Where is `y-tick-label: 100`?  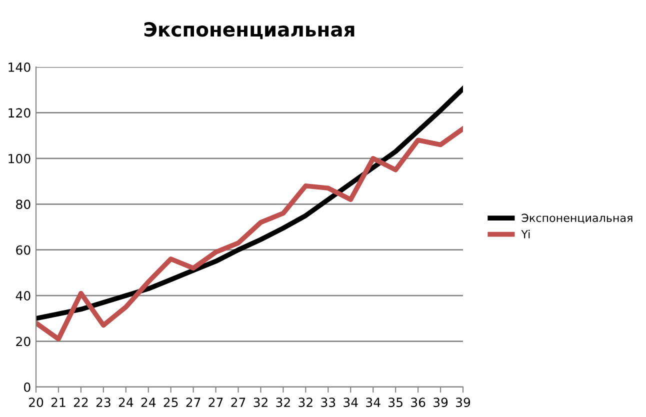 y-tick-label: 100 is located at coordinates (19, 159).